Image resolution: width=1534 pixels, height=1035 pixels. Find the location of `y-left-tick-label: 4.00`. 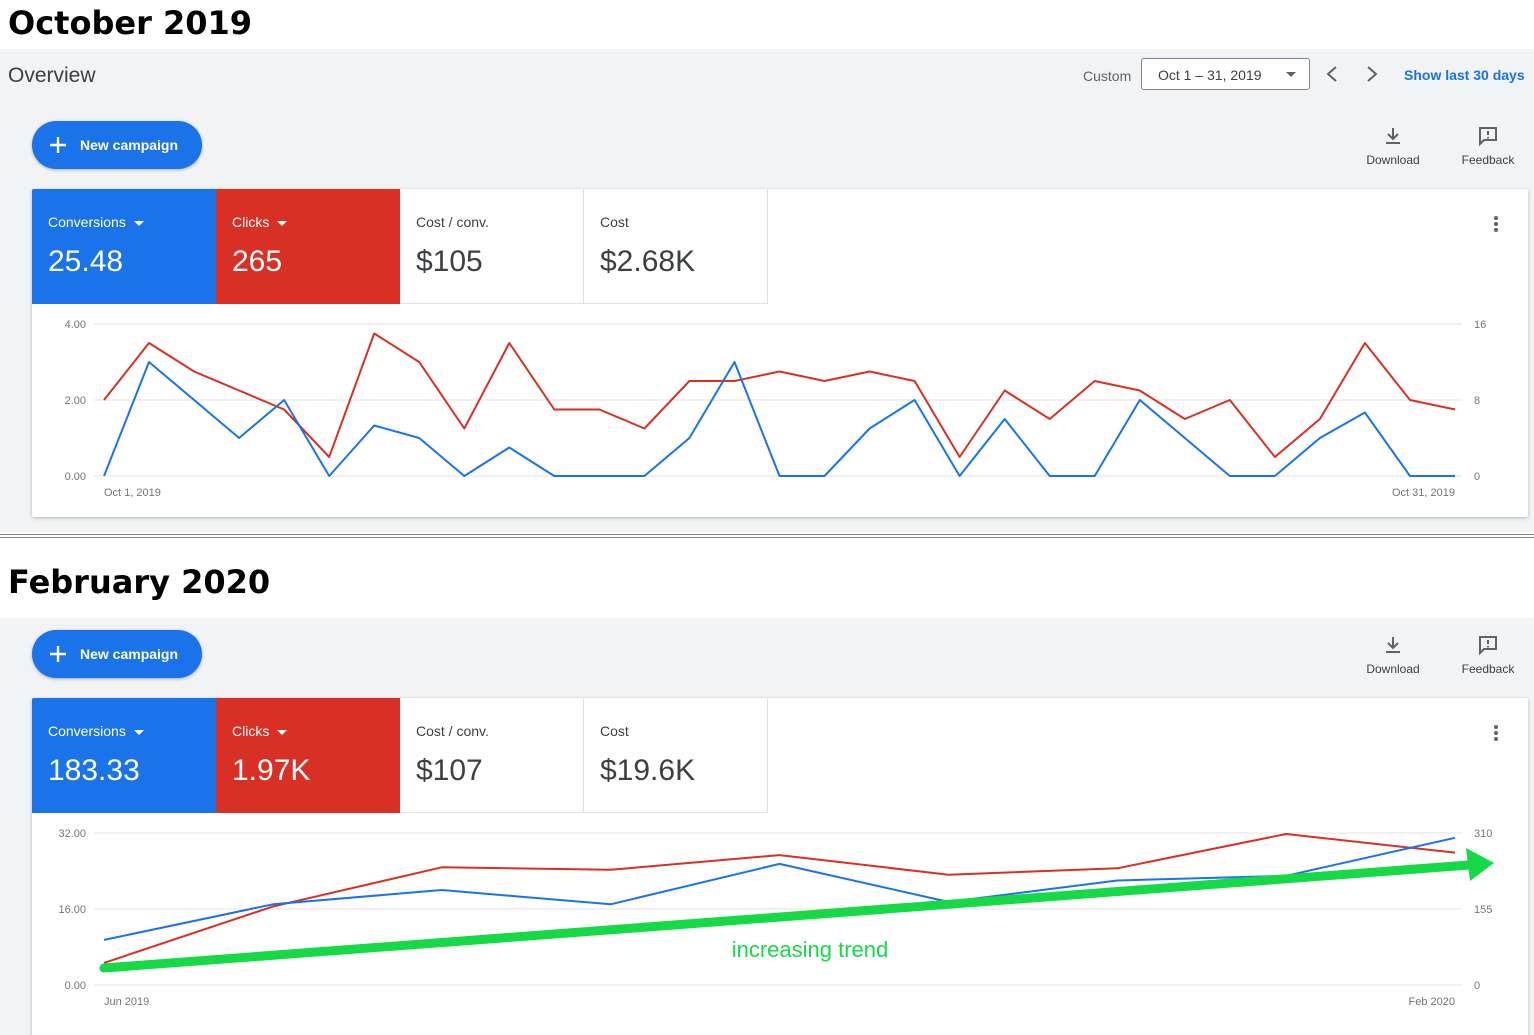

y-left-tick-label: 4.00 is located at coordinates (75, 325).